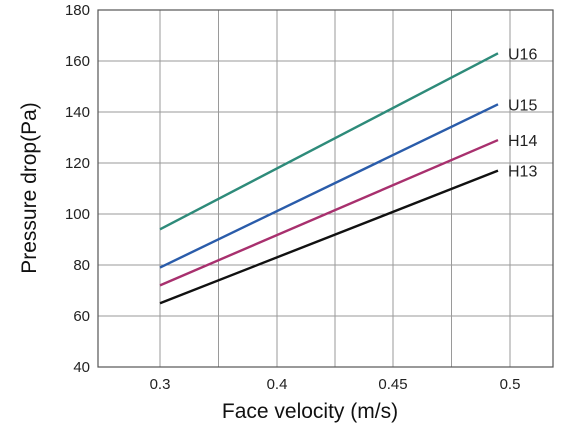 This screenshot has width=563, height=433. Describe the element at coordinates (522, 141) in the screenshot. I see `series-label-h14: H14` at that location.